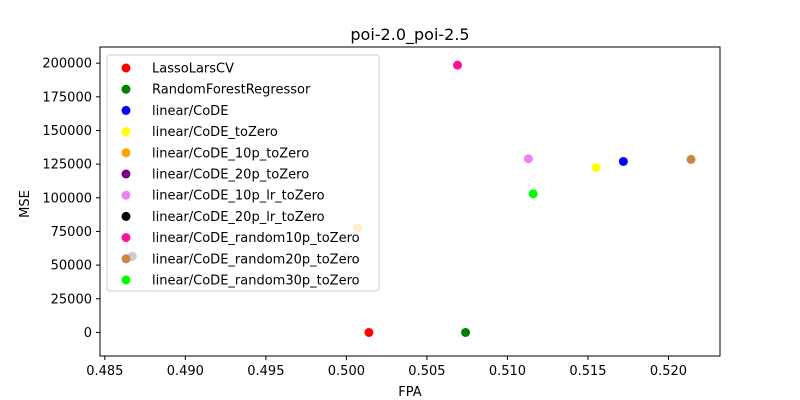  I want to click on x-axis-label: FPA, so click(409, 392).